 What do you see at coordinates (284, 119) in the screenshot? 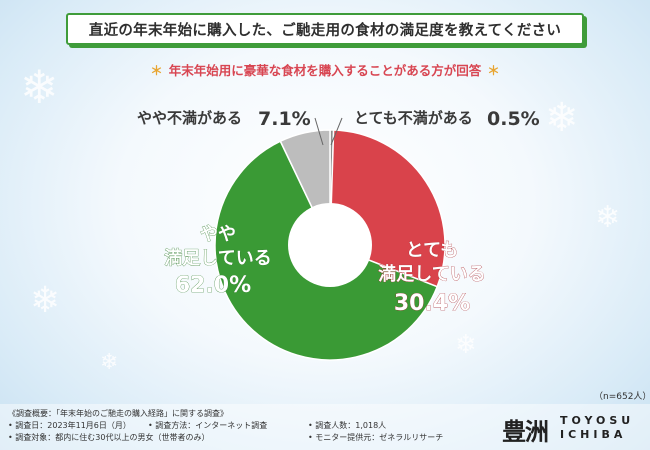
I see `pct-somewhat-dissatisfied: 7.1%` at bounding box center [284, 119].